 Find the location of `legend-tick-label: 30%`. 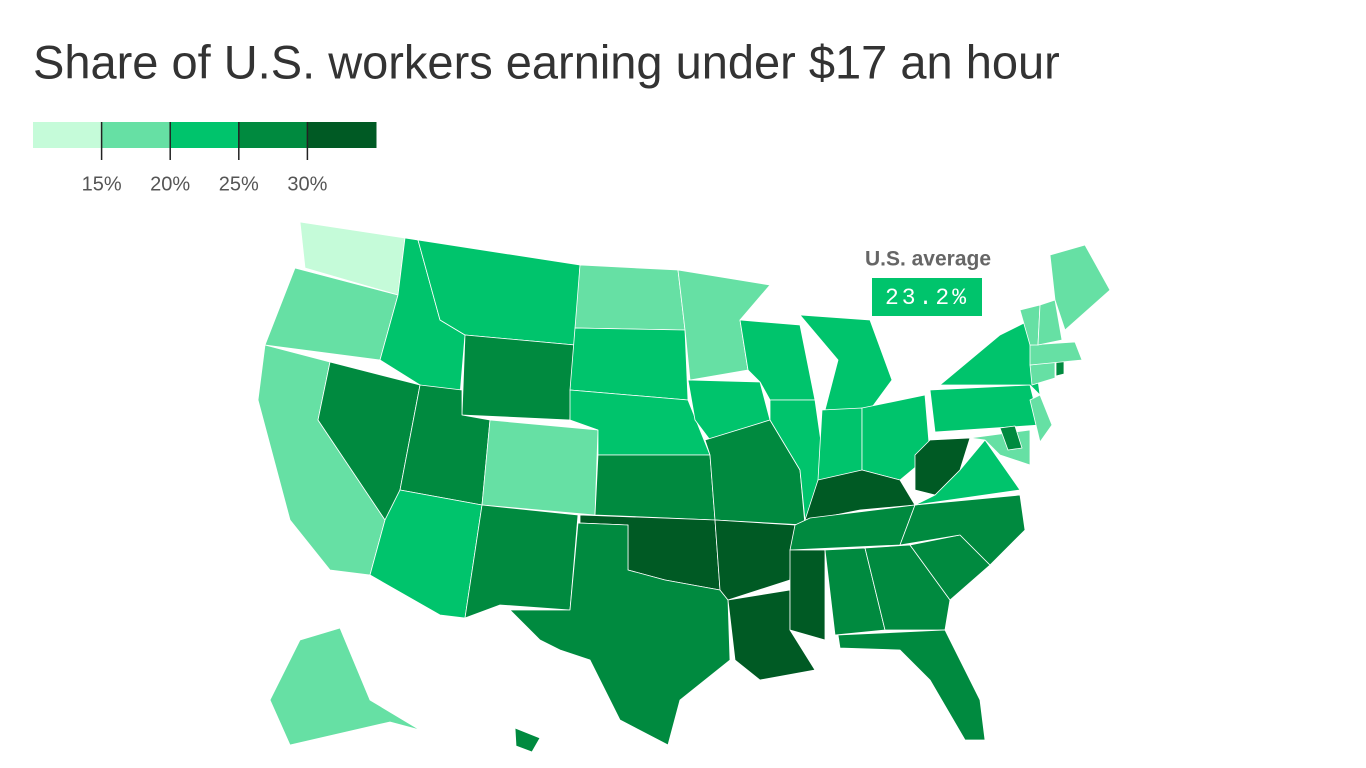

legend-tick-label: 30% is located at coordinates (307, 184).